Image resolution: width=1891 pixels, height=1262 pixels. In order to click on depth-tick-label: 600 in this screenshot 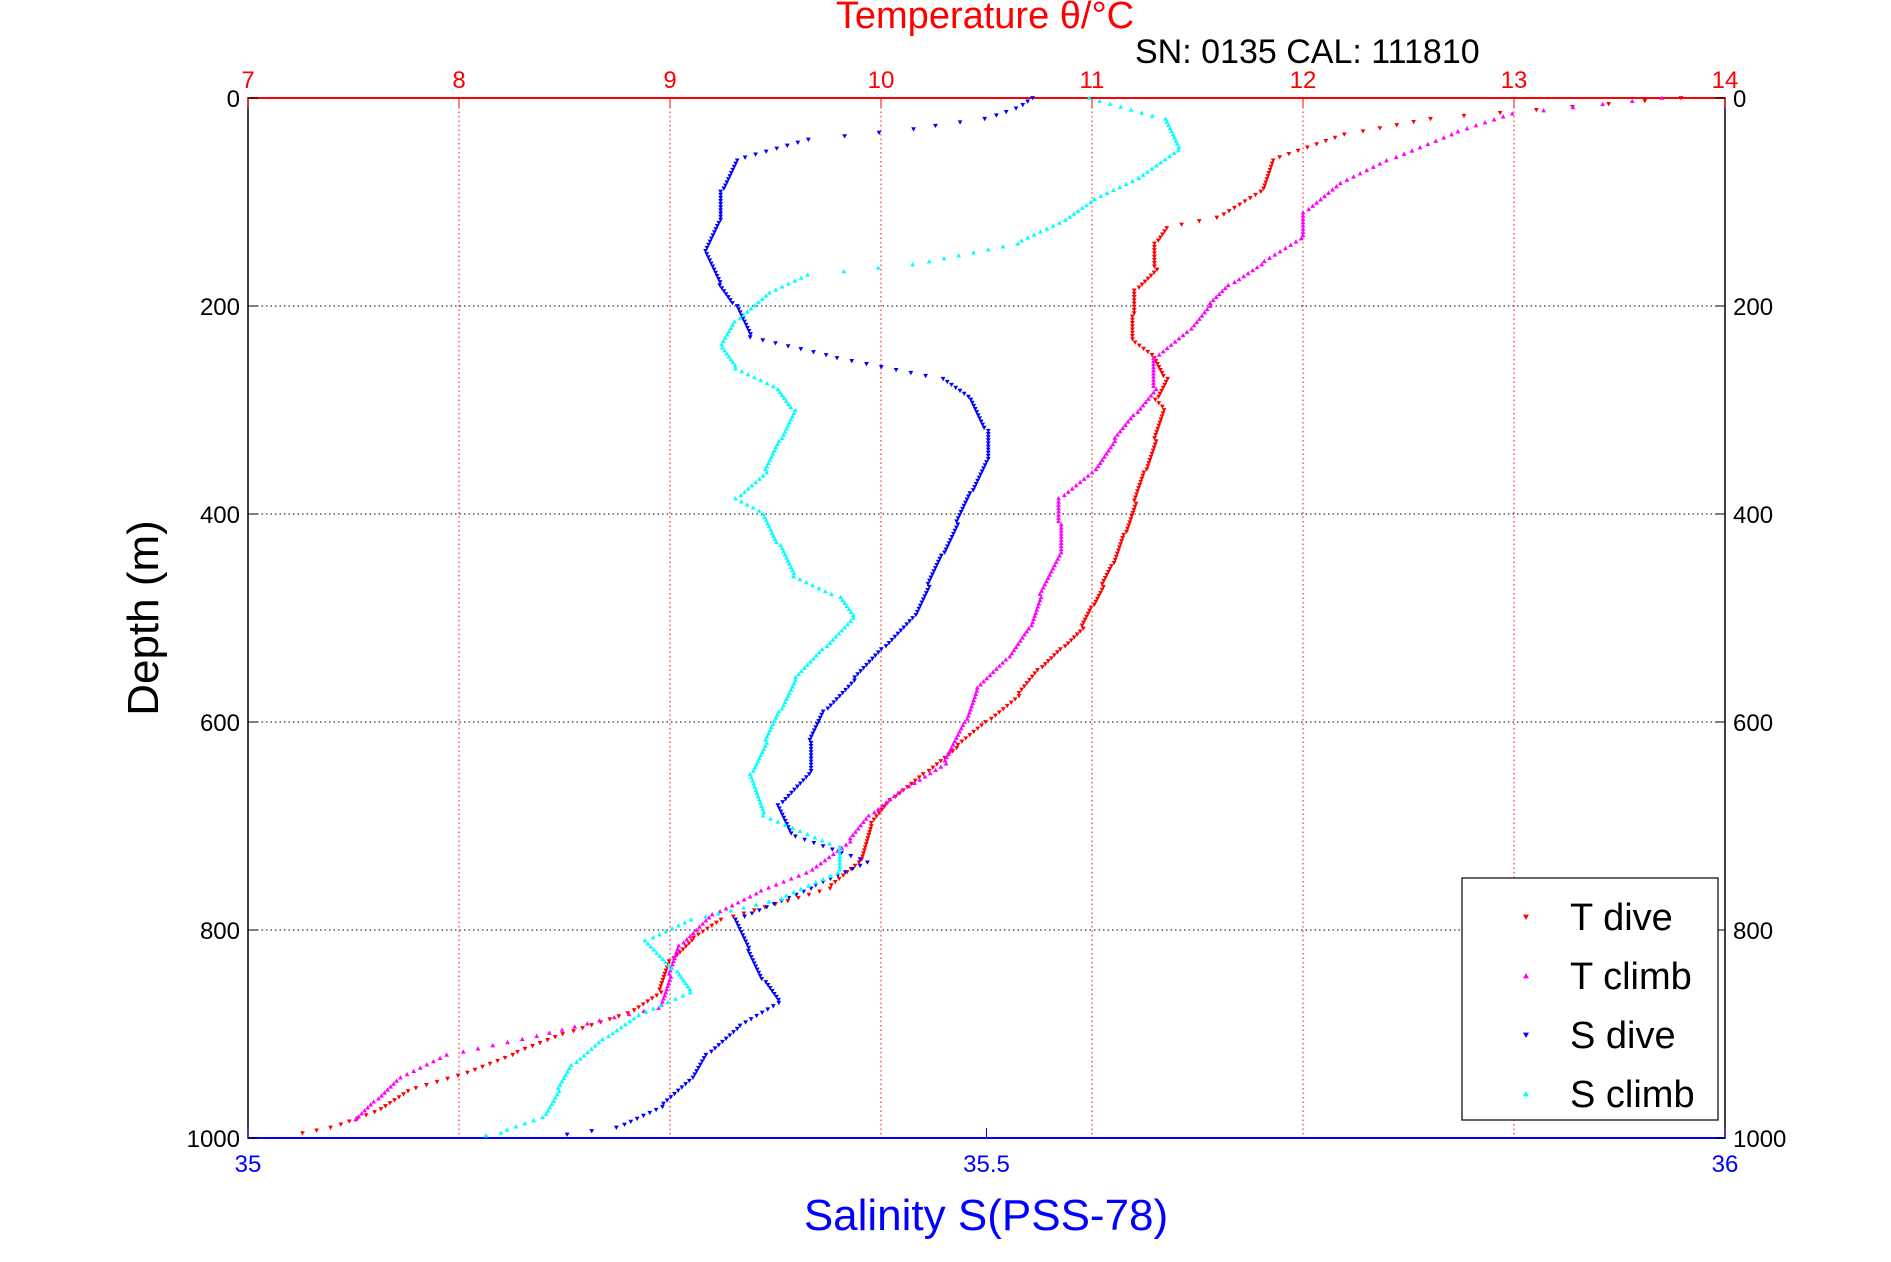, I will do `click(220, 723)`.